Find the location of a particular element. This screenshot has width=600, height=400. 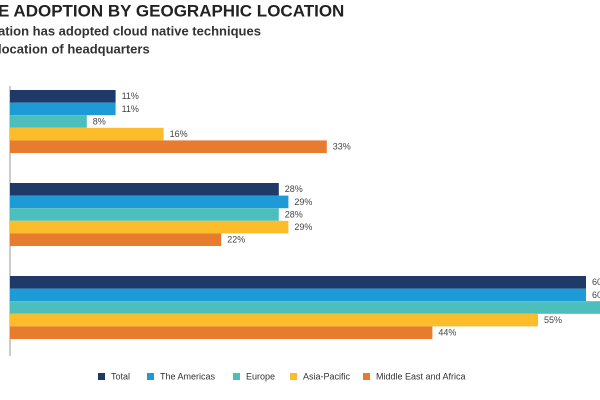

legend-label: Total is located at coordinates (120, 376).